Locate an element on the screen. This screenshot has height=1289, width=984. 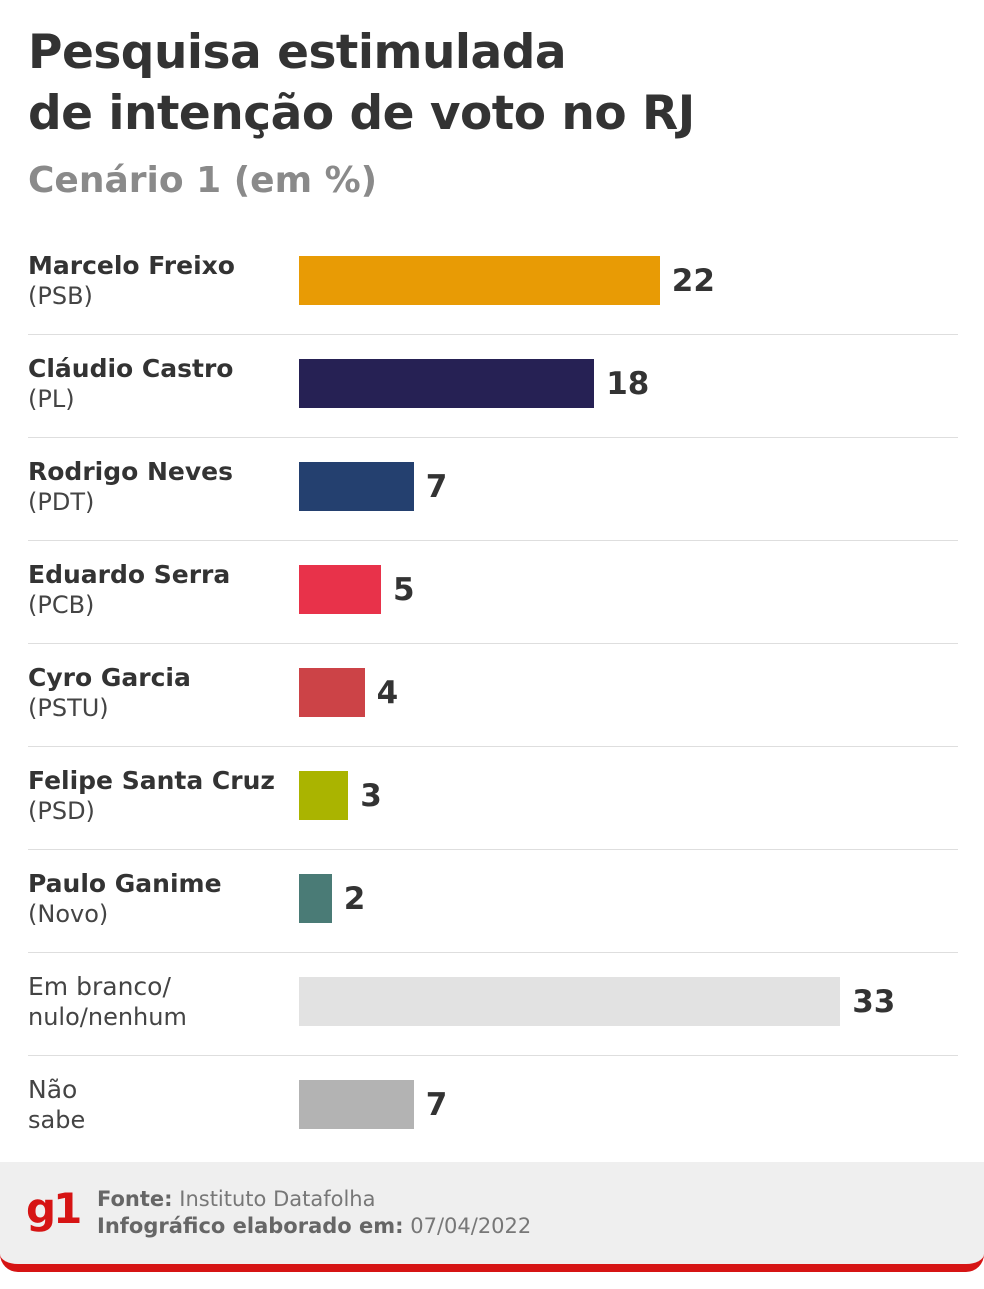
bar-row: Marcelo Freixo (PSB) 22 is located at coordinates (493, 283).